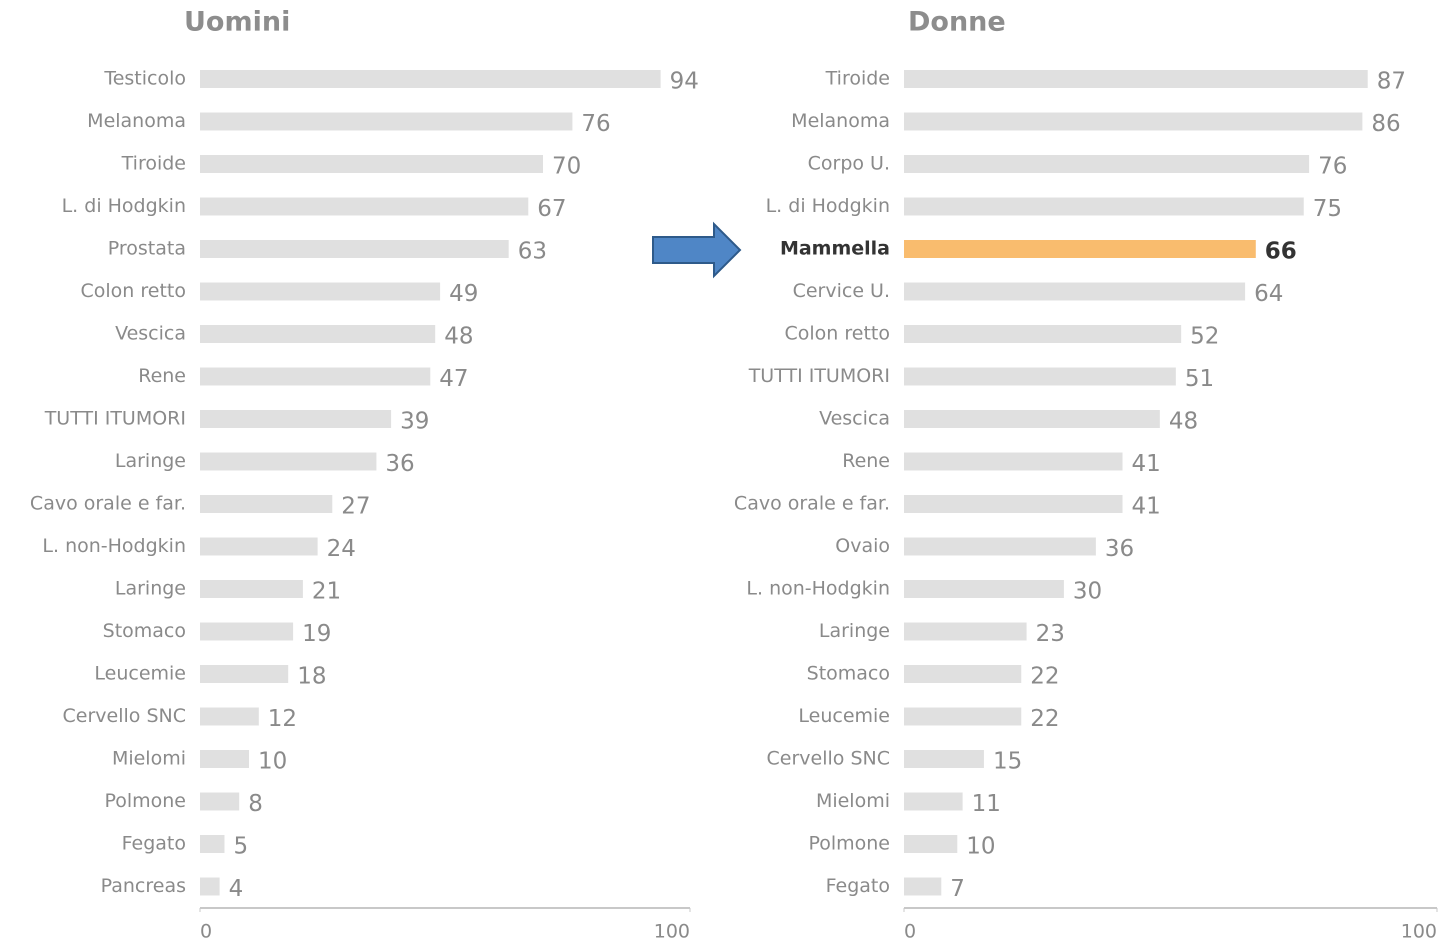  Describe the element at coordinates (862, 546) in the screenshot. I see `category-label: Ovaio` at that location.